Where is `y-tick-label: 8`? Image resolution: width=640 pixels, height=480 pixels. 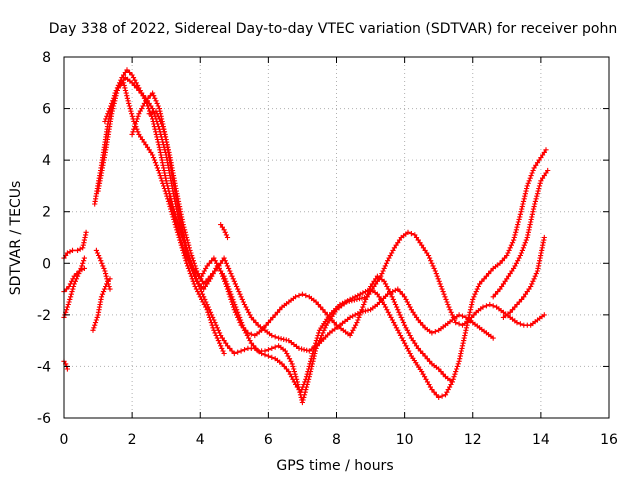 y-tick-label: 8 is located at coordinates (46, 58).